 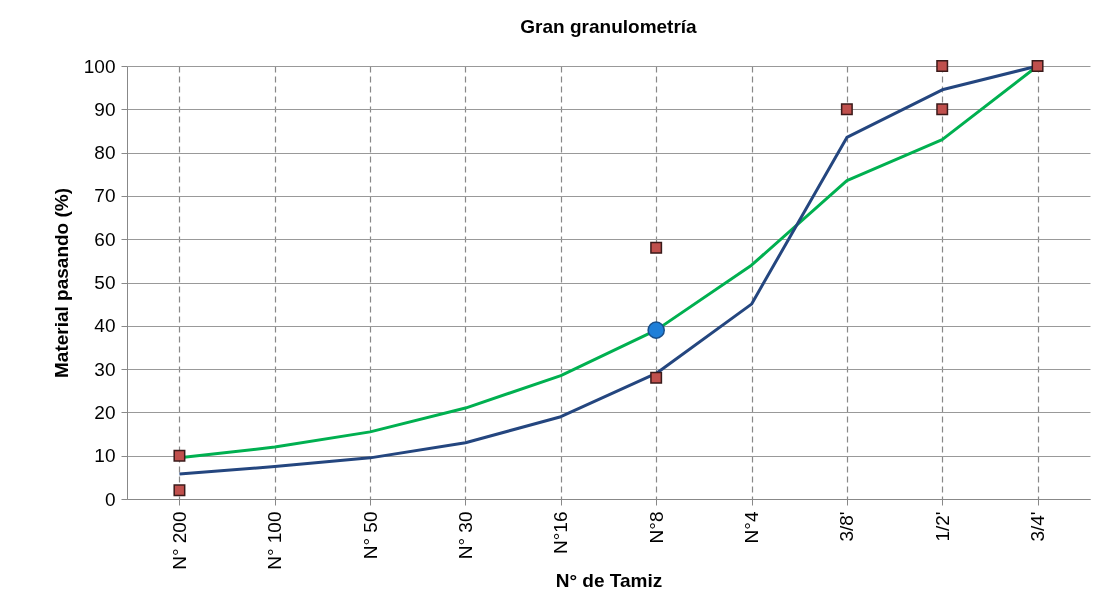 I want to click on y-tick-label: 50, so click(x=105, y=282).